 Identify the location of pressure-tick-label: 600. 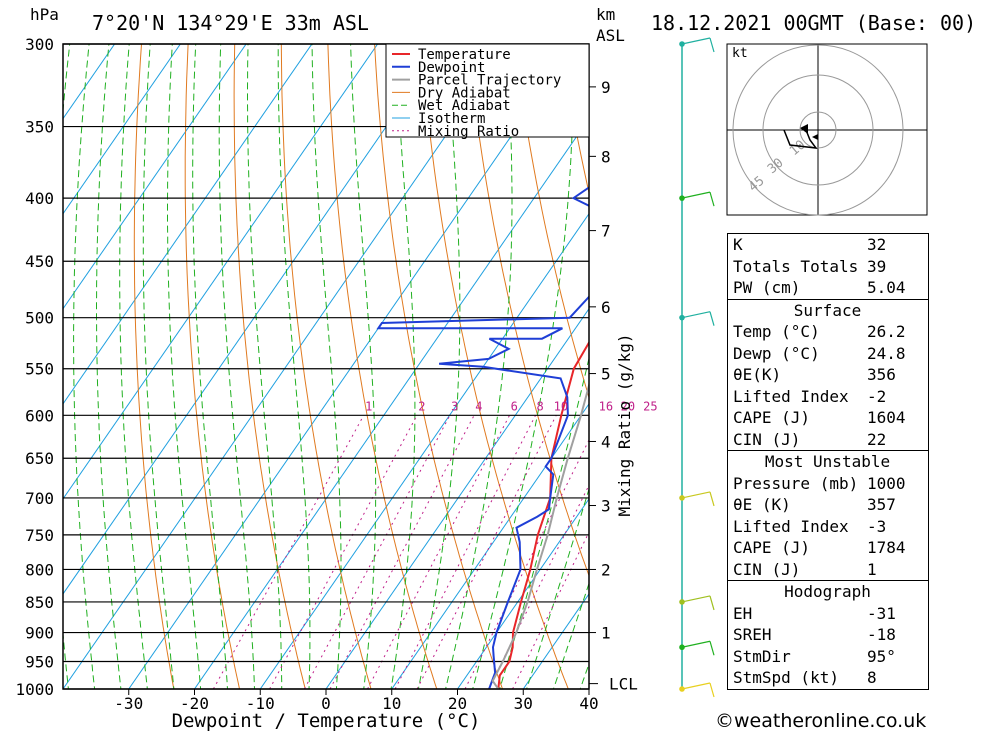
(39, 415).